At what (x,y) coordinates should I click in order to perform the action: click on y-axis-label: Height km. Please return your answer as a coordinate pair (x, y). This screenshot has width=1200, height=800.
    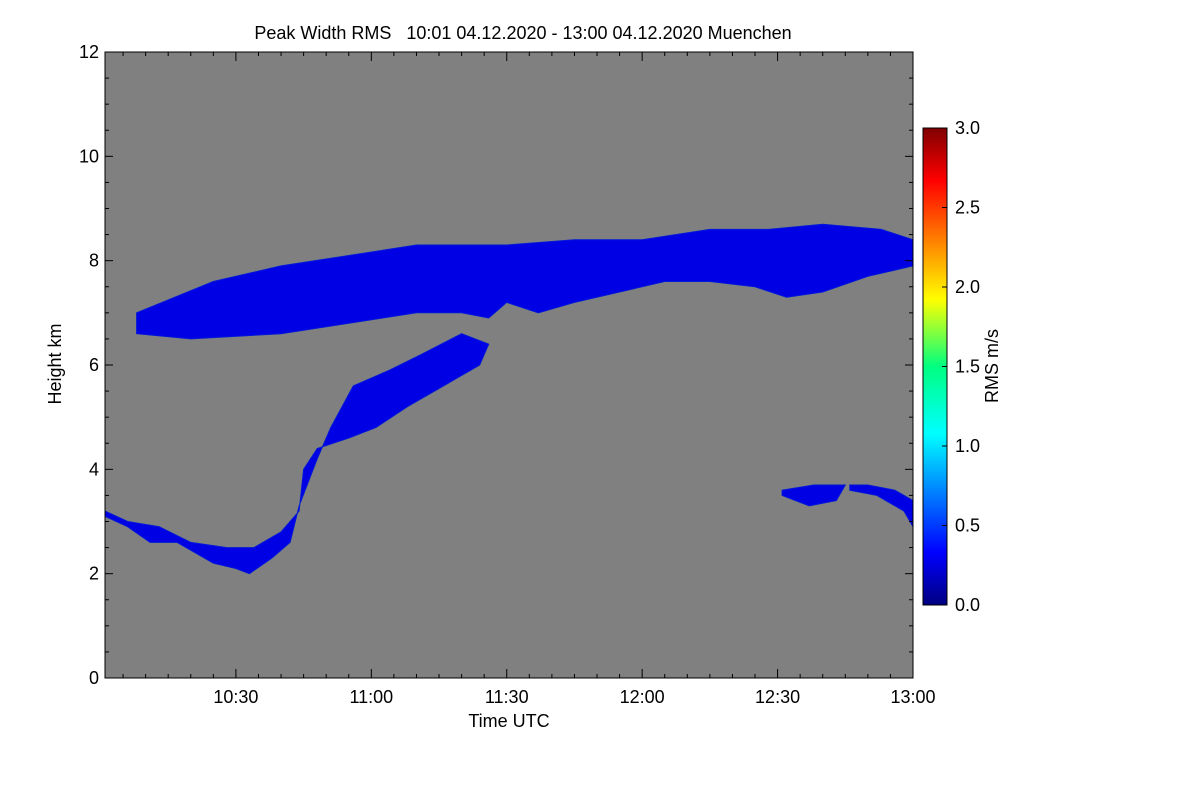
    Looking at the image, I should click on (55, 363).